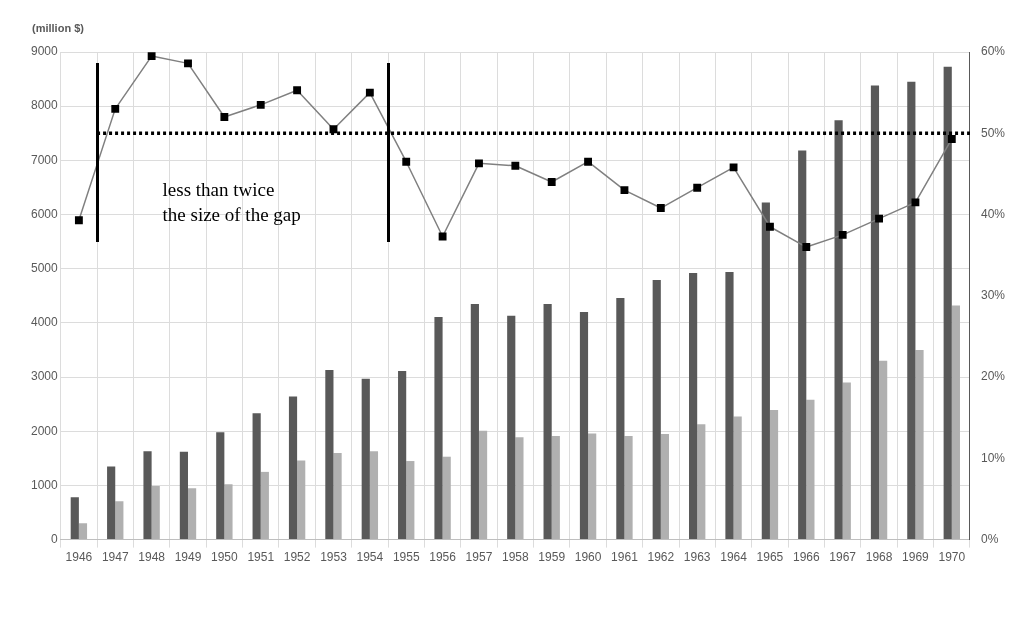  Describe the element at coordinates (734, 557) in the screenshot. I see `x-tick-label: 1964` at that location.